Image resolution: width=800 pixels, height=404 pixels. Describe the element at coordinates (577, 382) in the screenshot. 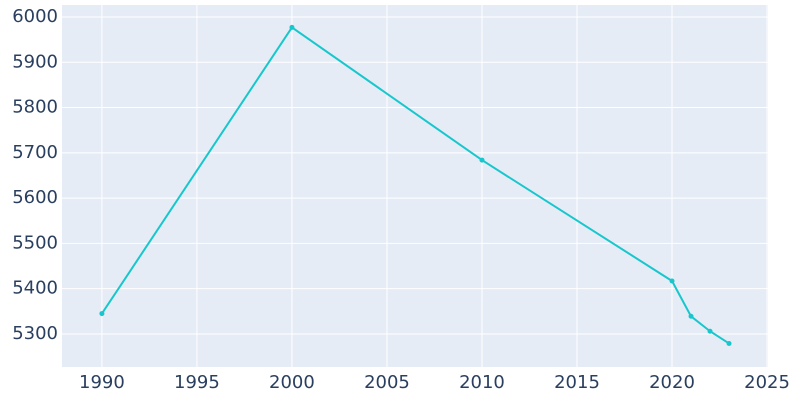

I see `x-tick-label: 2015` at that location.